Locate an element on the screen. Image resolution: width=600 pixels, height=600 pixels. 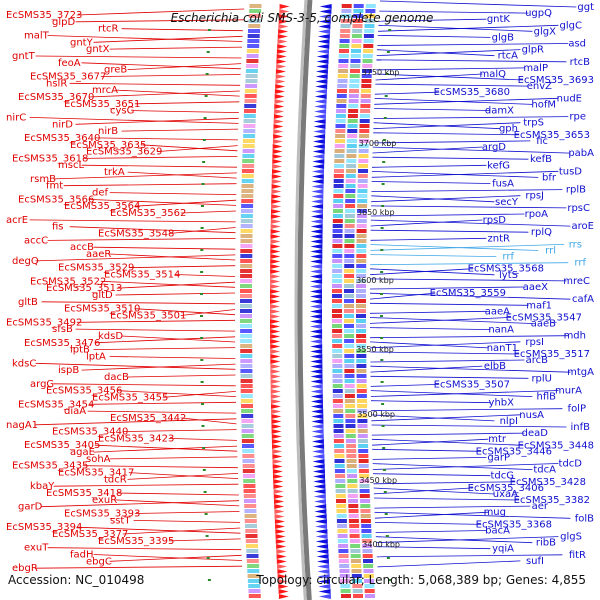
right-gene-label: glgX is located at coordinates (545, 31).